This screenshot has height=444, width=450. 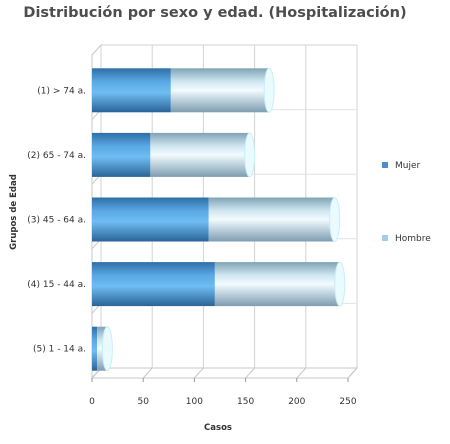 What do you see at coordinates (406, 202) in the screenshot?
I see `legend: Mujer Hombre` at bounding box center [406, 202].